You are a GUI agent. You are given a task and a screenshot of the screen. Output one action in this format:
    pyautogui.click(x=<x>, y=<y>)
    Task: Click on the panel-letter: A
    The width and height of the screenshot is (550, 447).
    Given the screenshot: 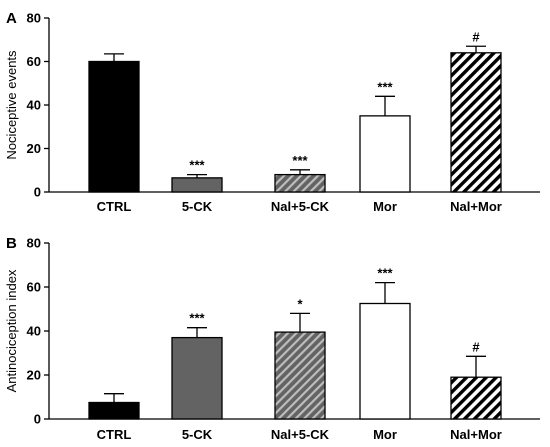 What is the action you would take?
    pyautogui.click(x=11, y=18)
    